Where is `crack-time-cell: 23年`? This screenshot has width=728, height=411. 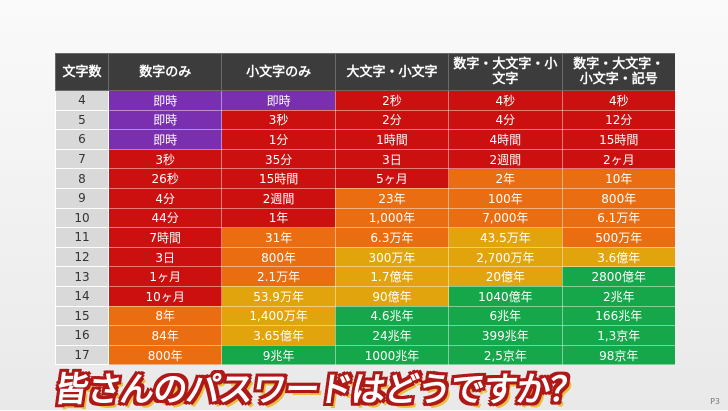
crack-time-cell: 23年 is located at coordinates (391, 198).